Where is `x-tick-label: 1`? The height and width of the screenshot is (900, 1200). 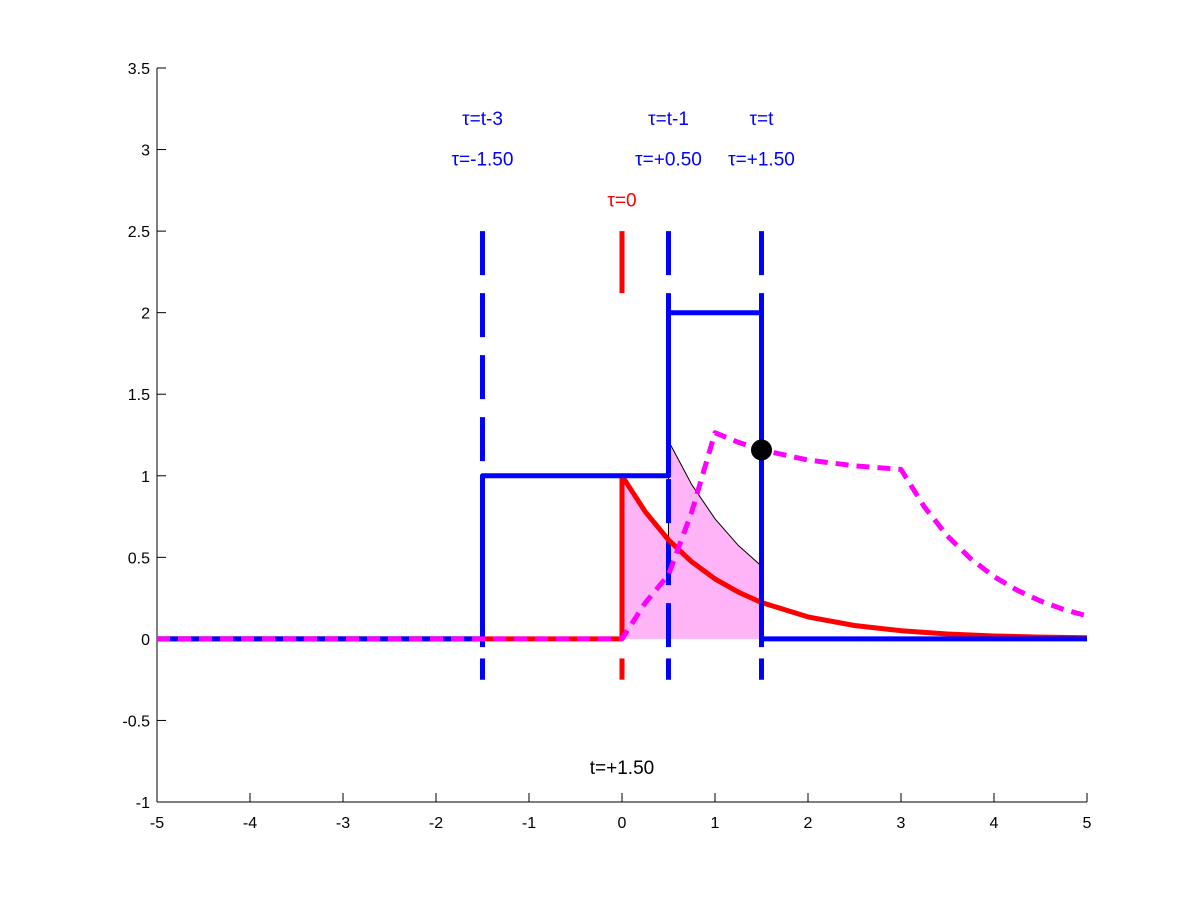
x-tick-label: 1 is located at coordinates (715, 823).